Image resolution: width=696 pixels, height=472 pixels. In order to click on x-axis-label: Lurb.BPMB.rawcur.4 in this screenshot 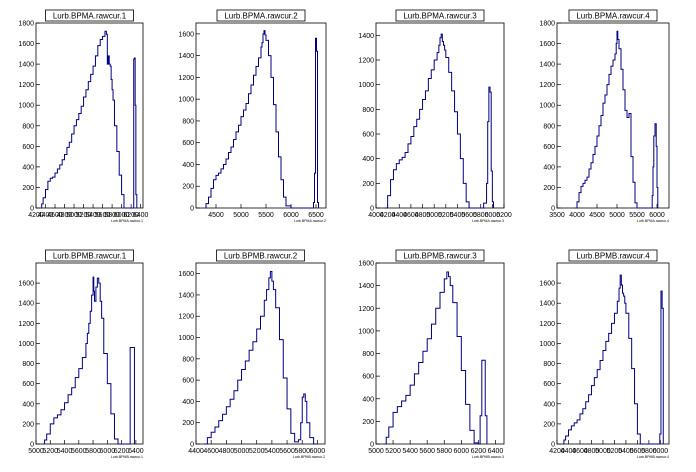, I will do `click(653, 457)`.